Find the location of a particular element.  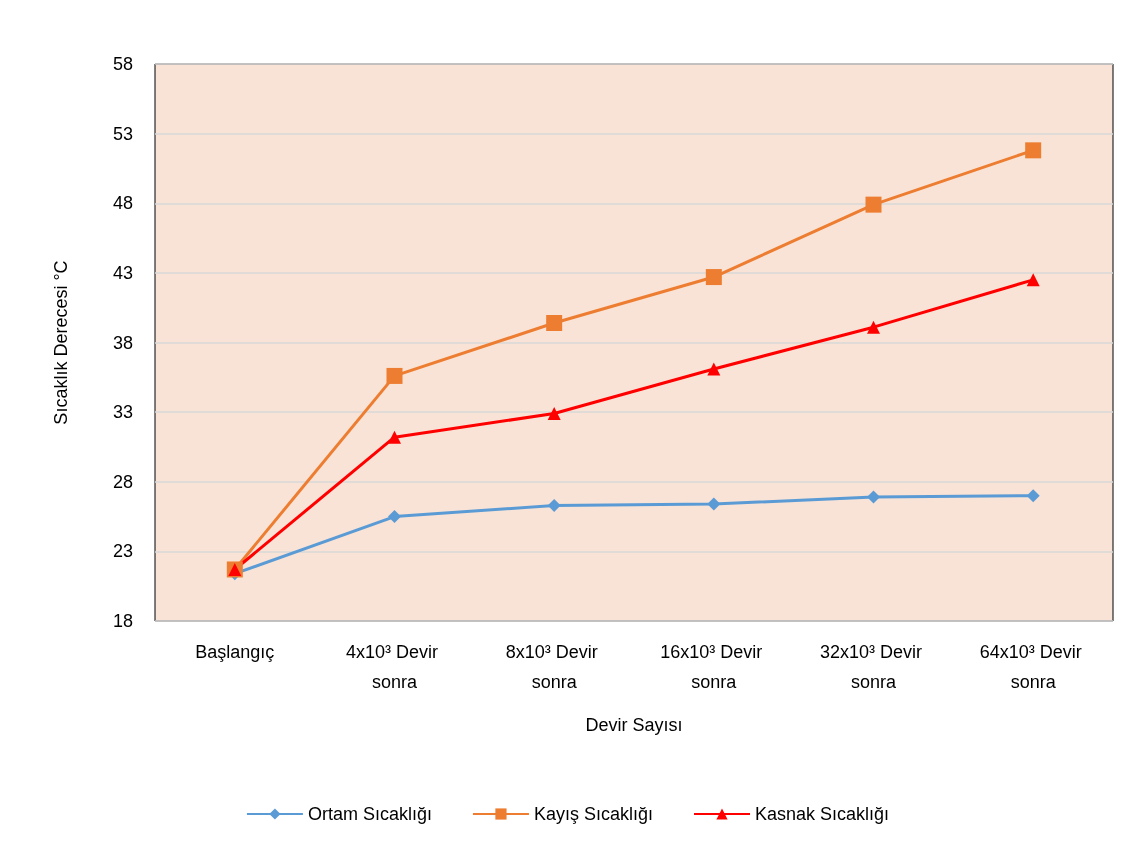

x-tick-label: 16x10³ Devir sonra is located at coordinates (714, 667).